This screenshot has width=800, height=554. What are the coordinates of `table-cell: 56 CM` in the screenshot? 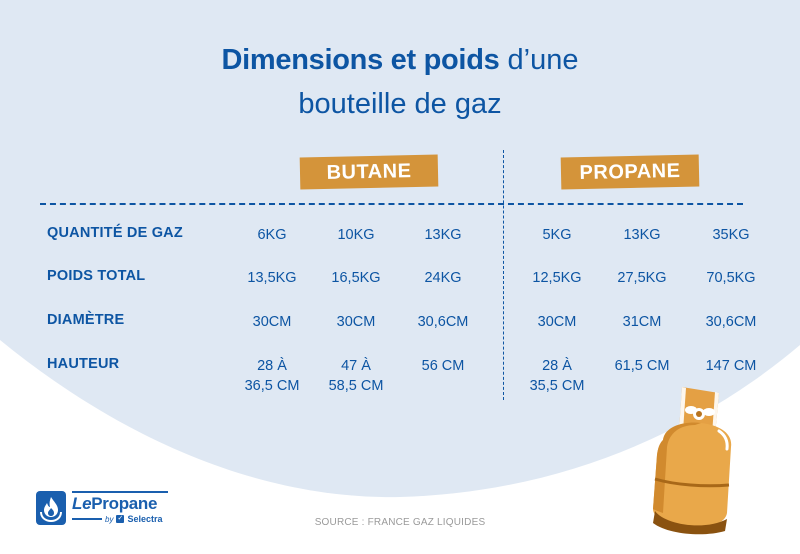 It's located at (443, 366).